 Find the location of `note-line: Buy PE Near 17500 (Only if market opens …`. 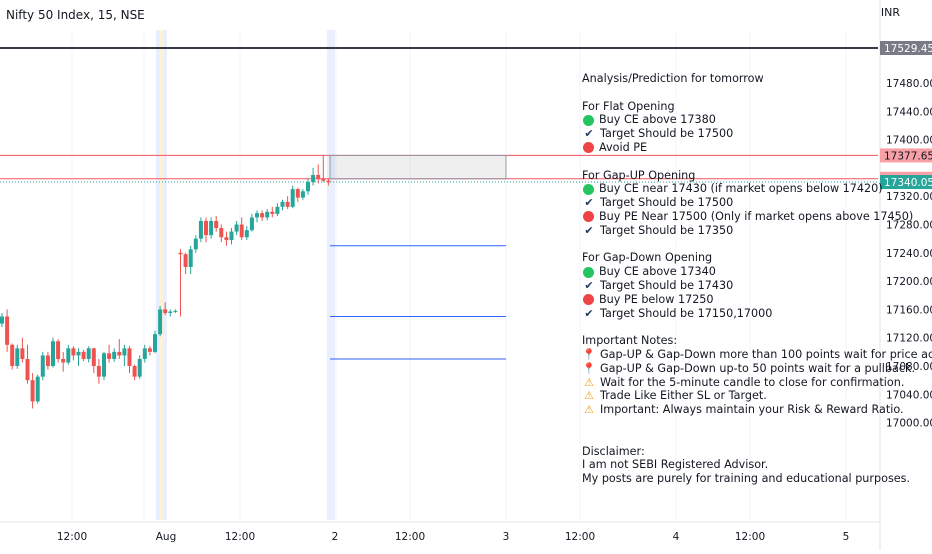

note-line: Buy PE Near 17500 (Only if market opens … is located at coordinates (756, 216).